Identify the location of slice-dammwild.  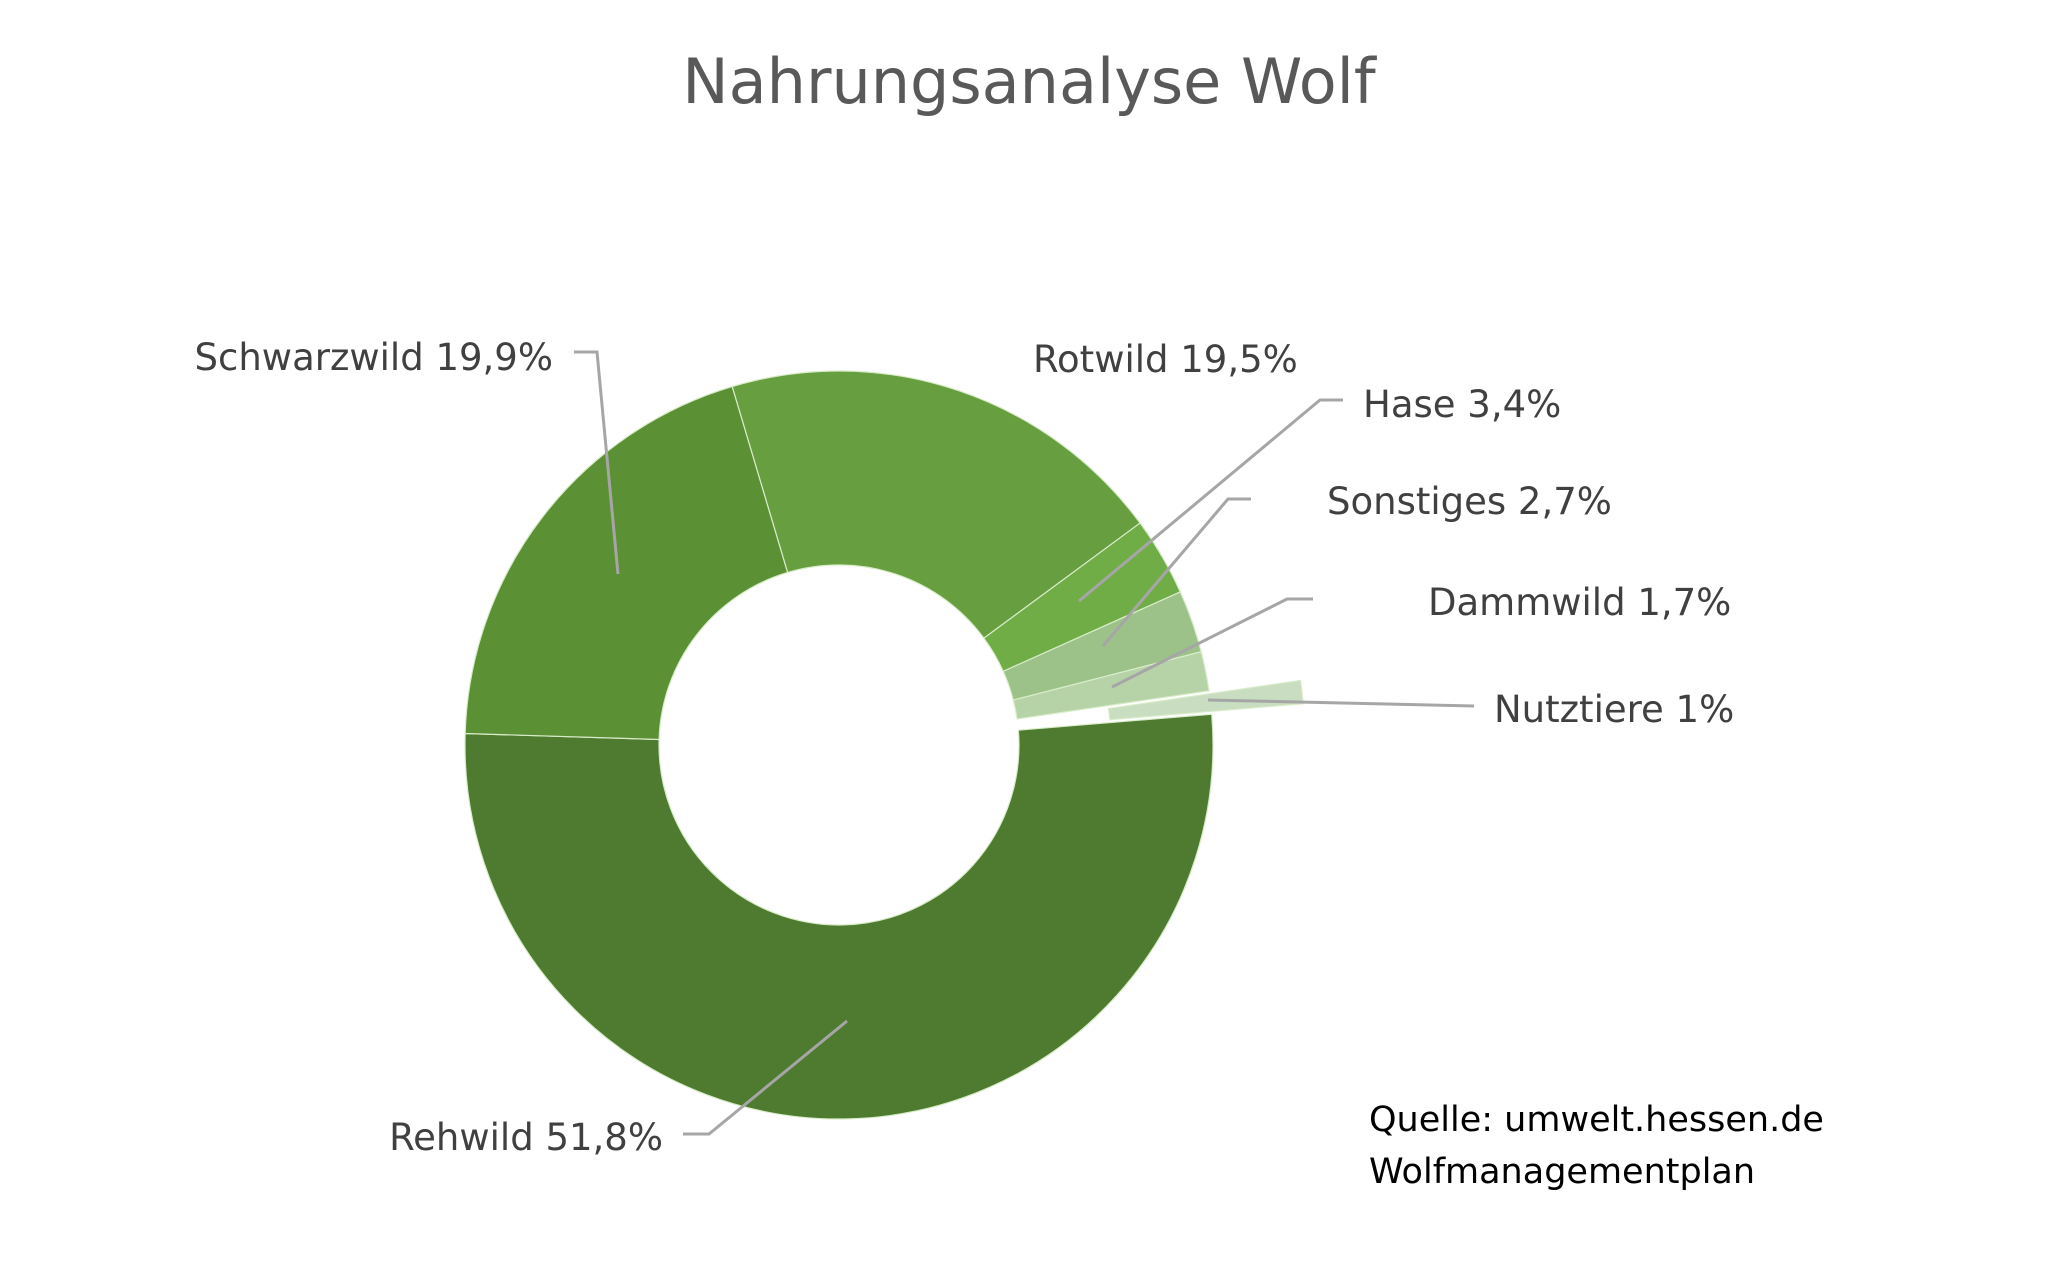
(1111, 685).